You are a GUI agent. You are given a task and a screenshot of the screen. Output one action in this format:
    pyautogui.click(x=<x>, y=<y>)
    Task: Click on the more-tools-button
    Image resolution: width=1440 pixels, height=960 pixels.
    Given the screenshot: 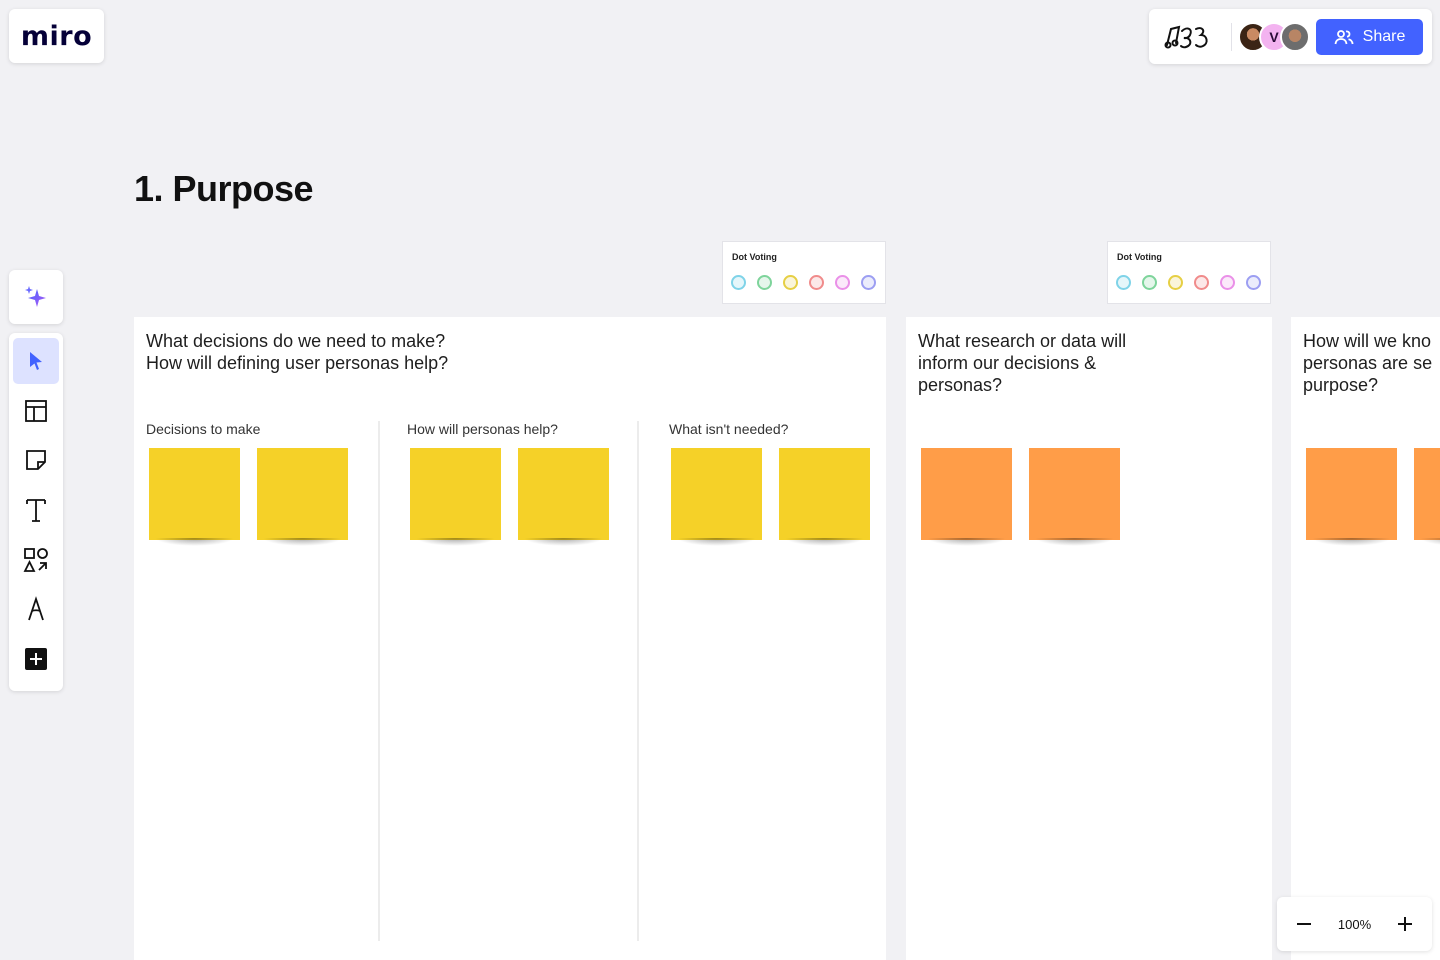 What is the action you would take?
    pyautogui.click(x=36, y=659)
    